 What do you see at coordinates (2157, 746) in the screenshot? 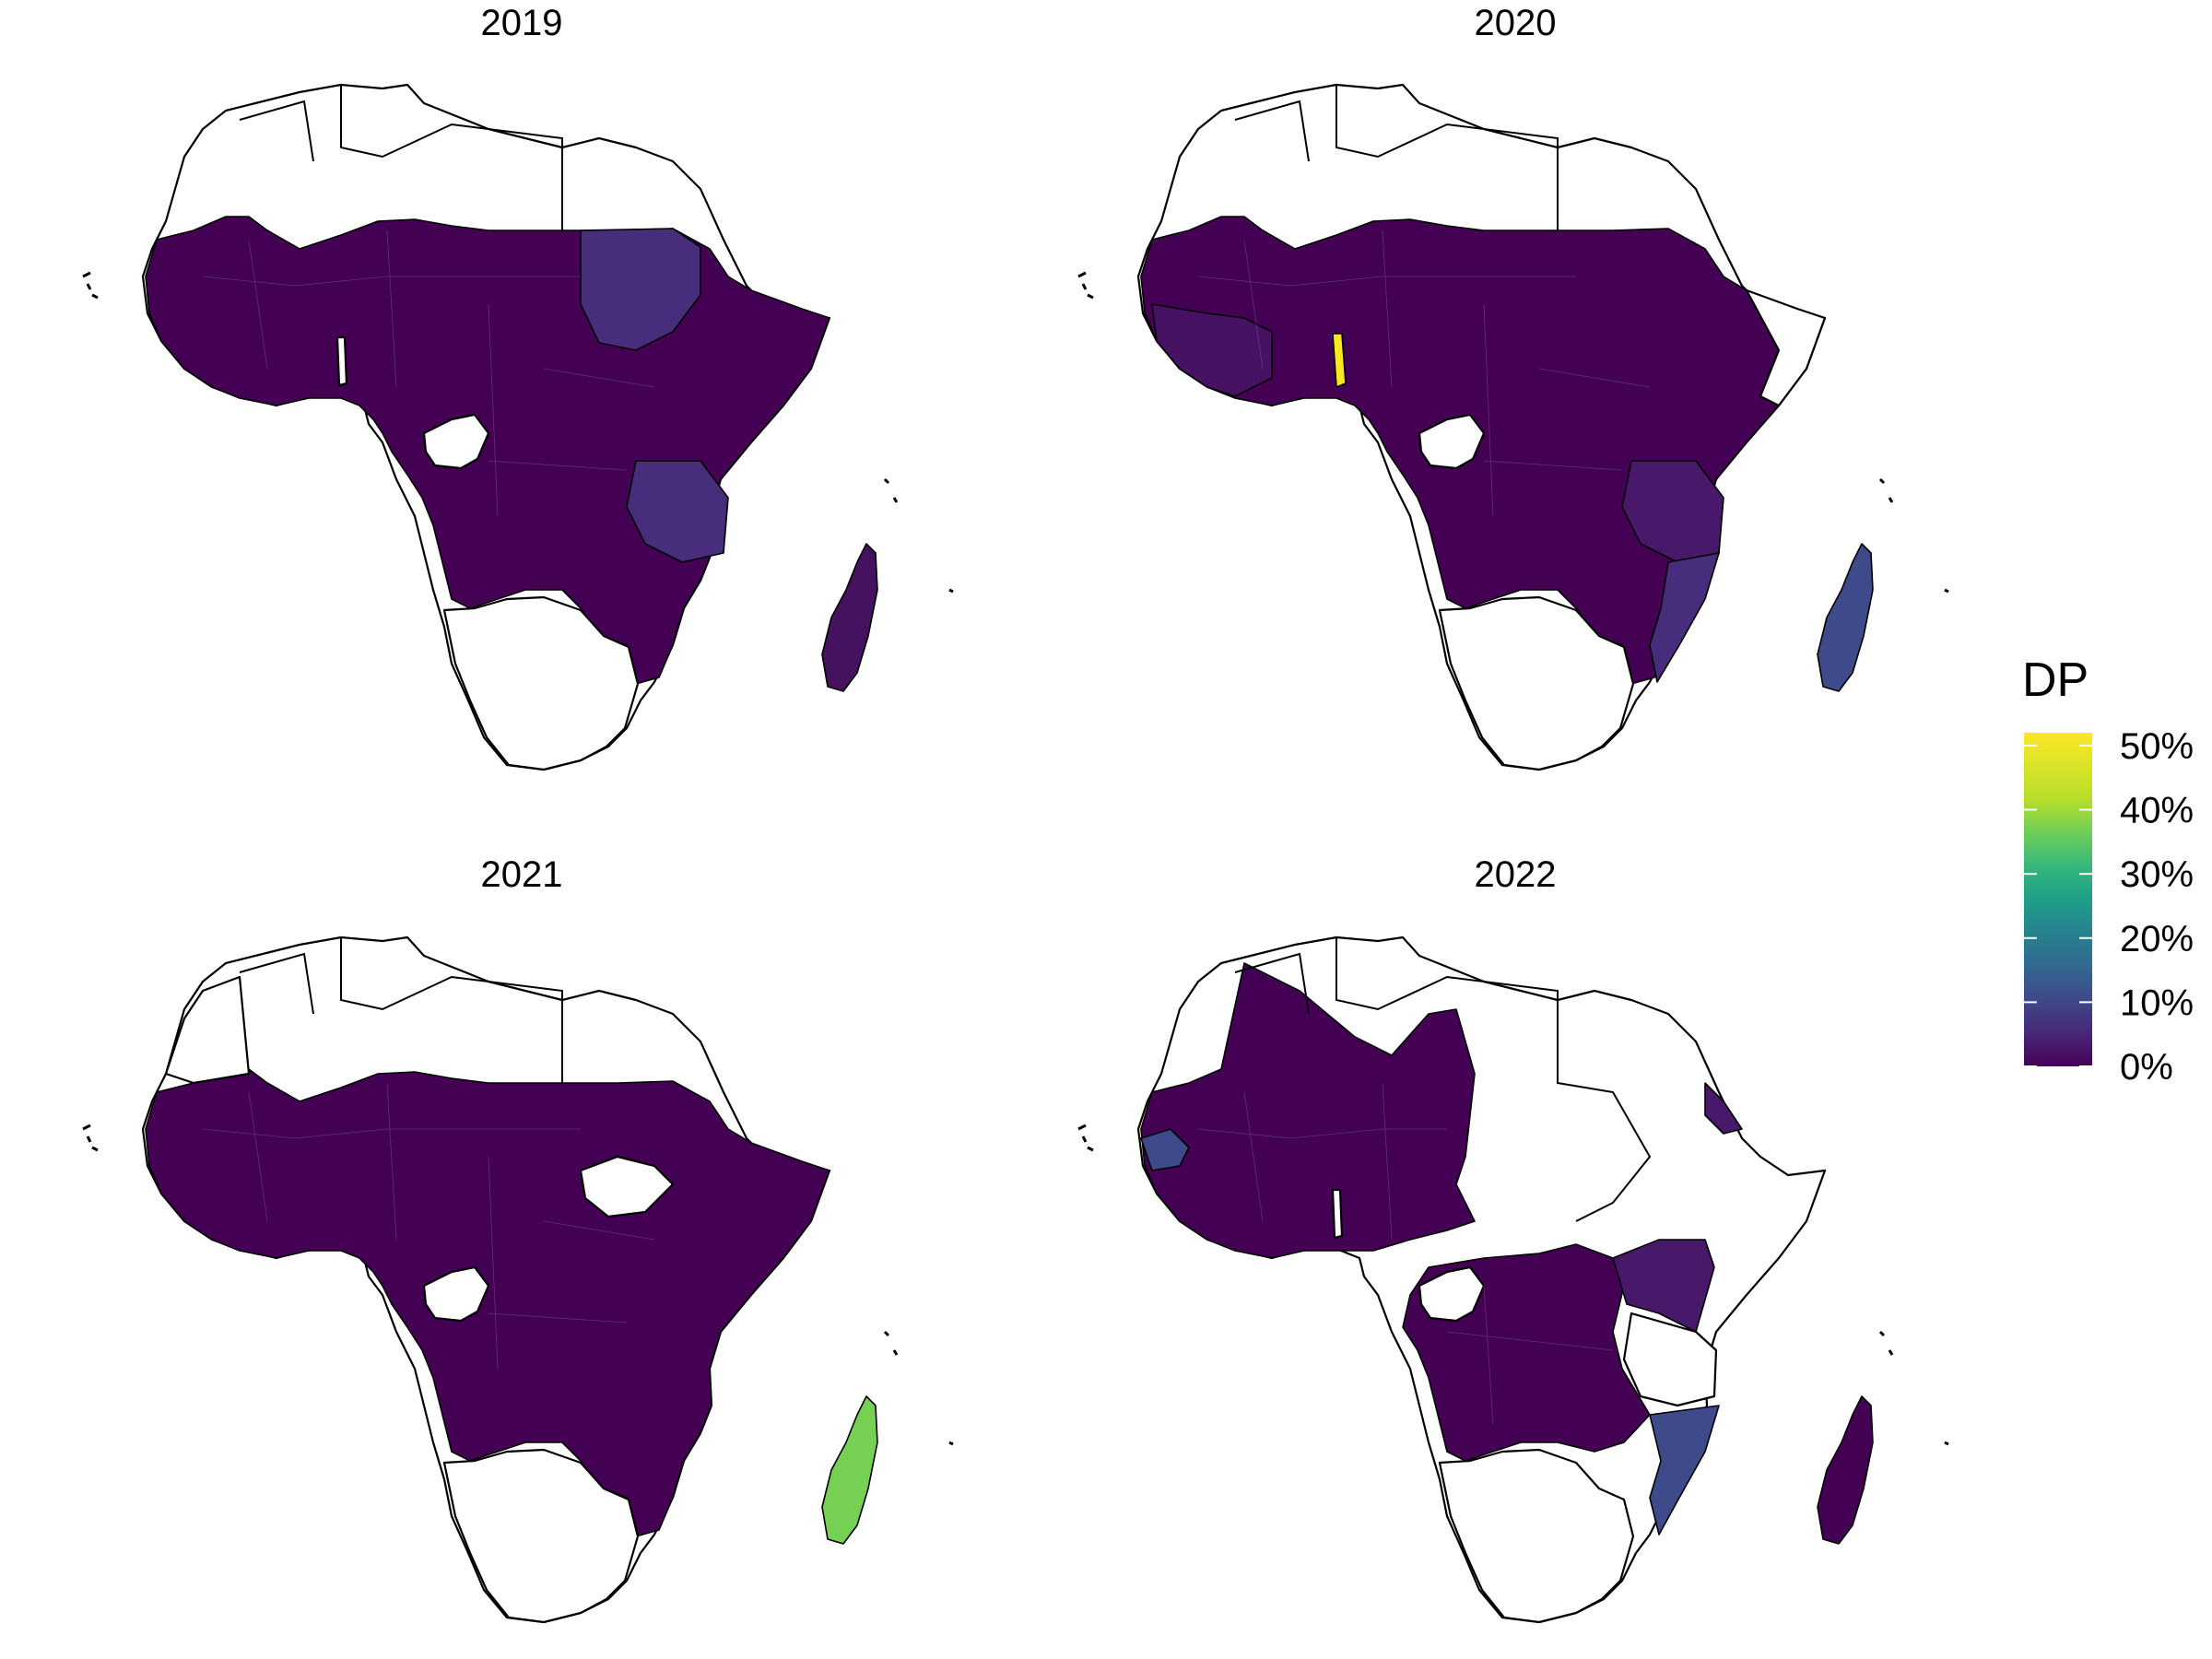
I see `legend-tick-label: 50%` at bounding box center [2157, 746].